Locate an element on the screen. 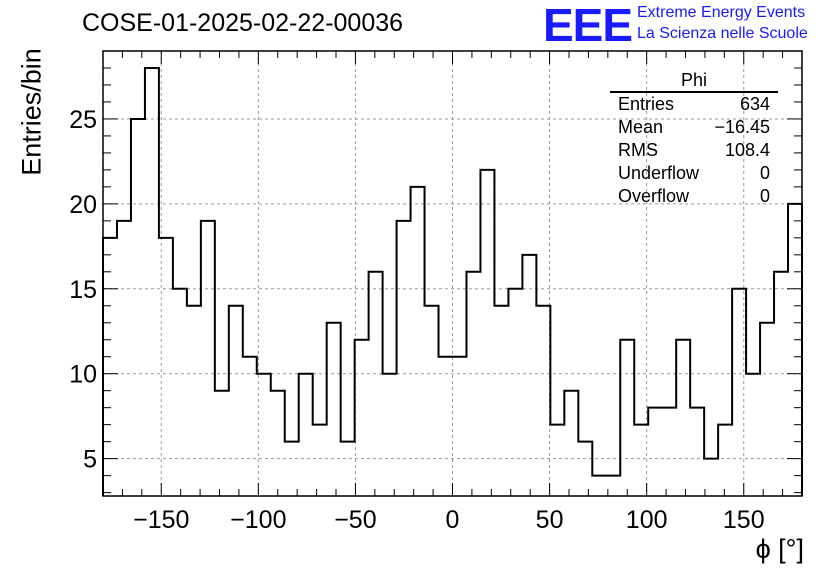 The image size is (836, 572). stats-value: 634 is located at coordinates (754, 104).